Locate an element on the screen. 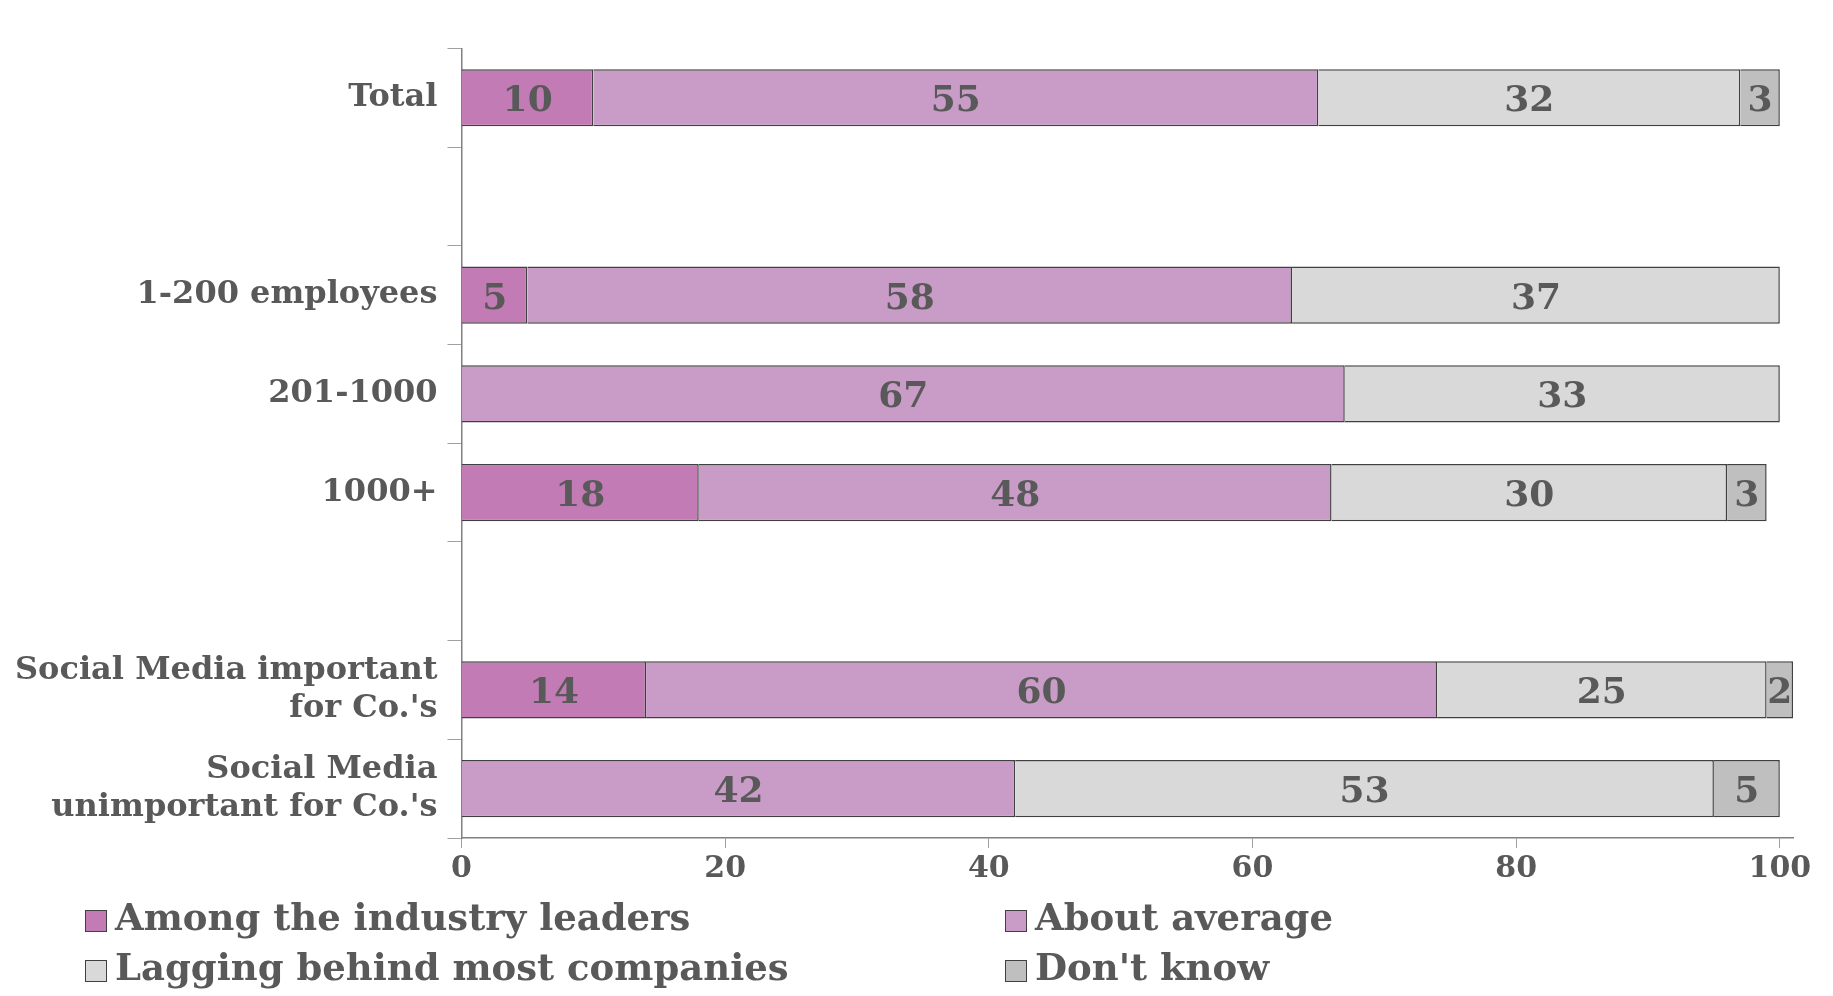  y-tick-label: Social Media important for Co.'s is located at coordinates (226, 687).